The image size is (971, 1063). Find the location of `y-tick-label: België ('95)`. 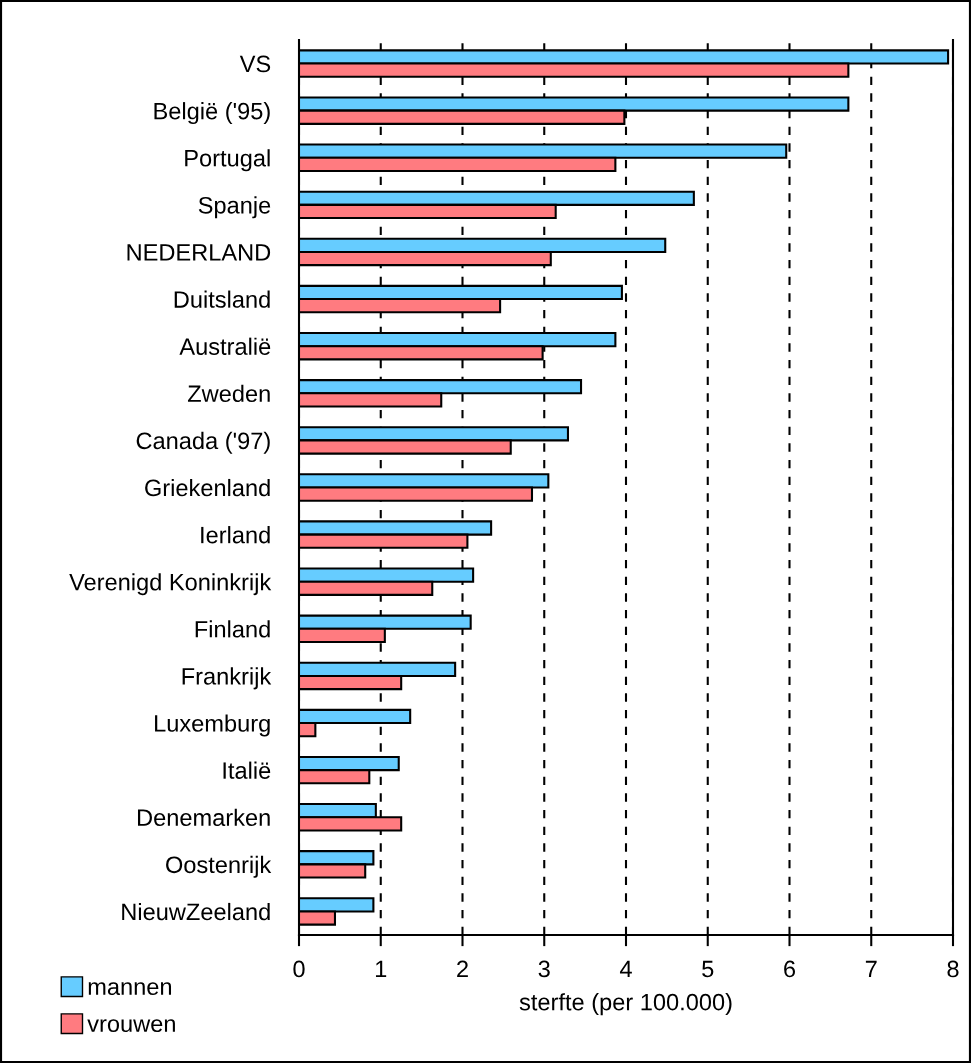

y-tick-label: België ('95) is located at coordinates (212, 113).